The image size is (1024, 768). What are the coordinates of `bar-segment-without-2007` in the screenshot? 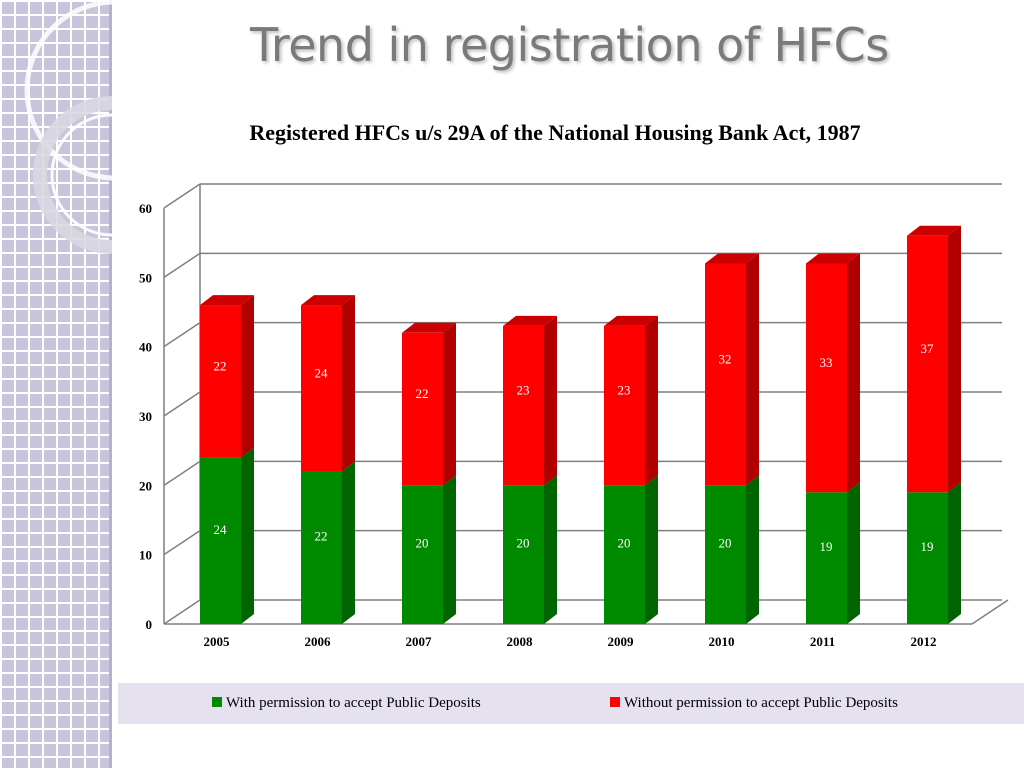 It's located at (422, 409).